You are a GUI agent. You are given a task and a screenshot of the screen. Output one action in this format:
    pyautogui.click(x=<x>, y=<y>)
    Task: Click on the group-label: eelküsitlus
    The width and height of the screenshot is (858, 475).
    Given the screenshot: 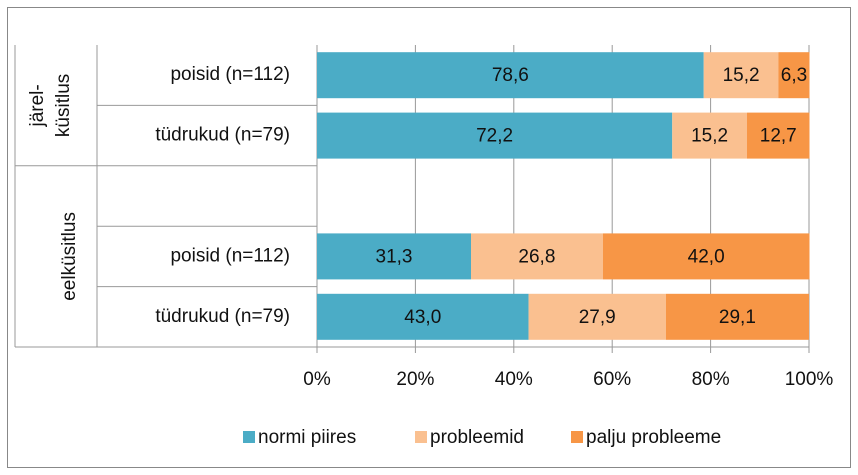 What is the action you would take?
    pyautogui.click(x=69, y=256)
    